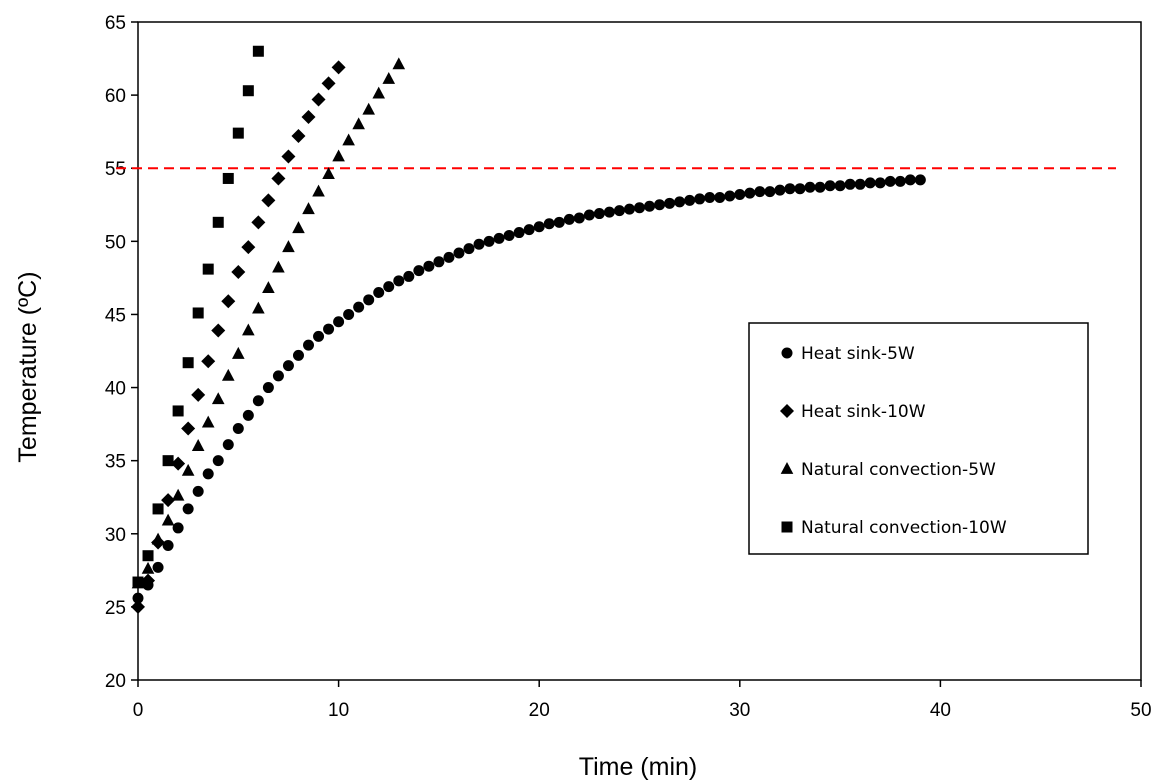  What do you see at coordinates (198, 316) in the screenshot?
I see `series-square` at bounding box center [198, 316].